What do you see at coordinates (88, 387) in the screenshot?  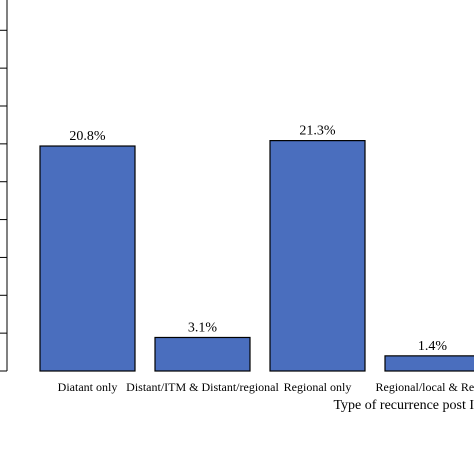 I see `x-tick-label: Diatant only` at bounding box center [88, 387].